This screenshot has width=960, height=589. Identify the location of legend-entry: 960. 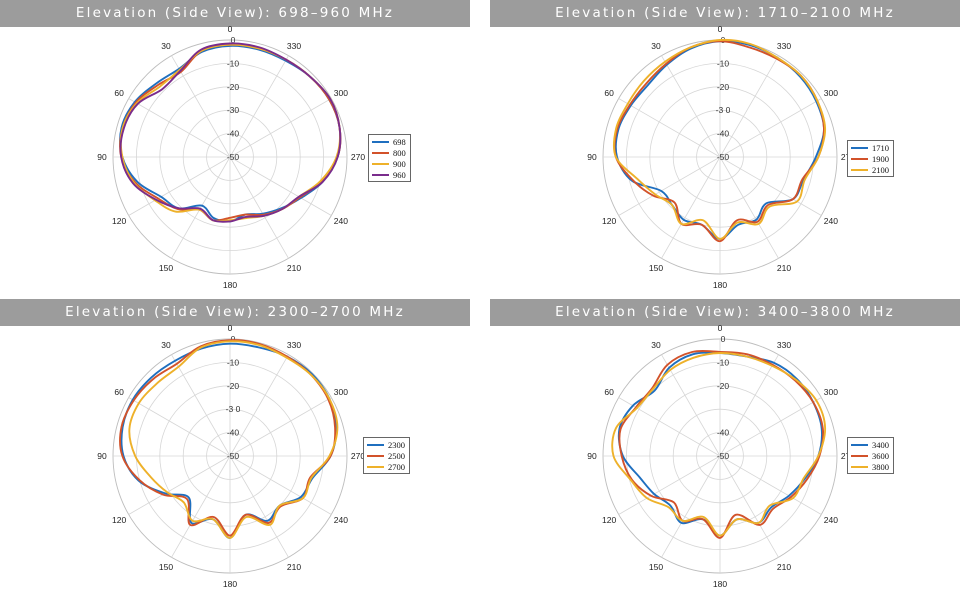
(389, 174).